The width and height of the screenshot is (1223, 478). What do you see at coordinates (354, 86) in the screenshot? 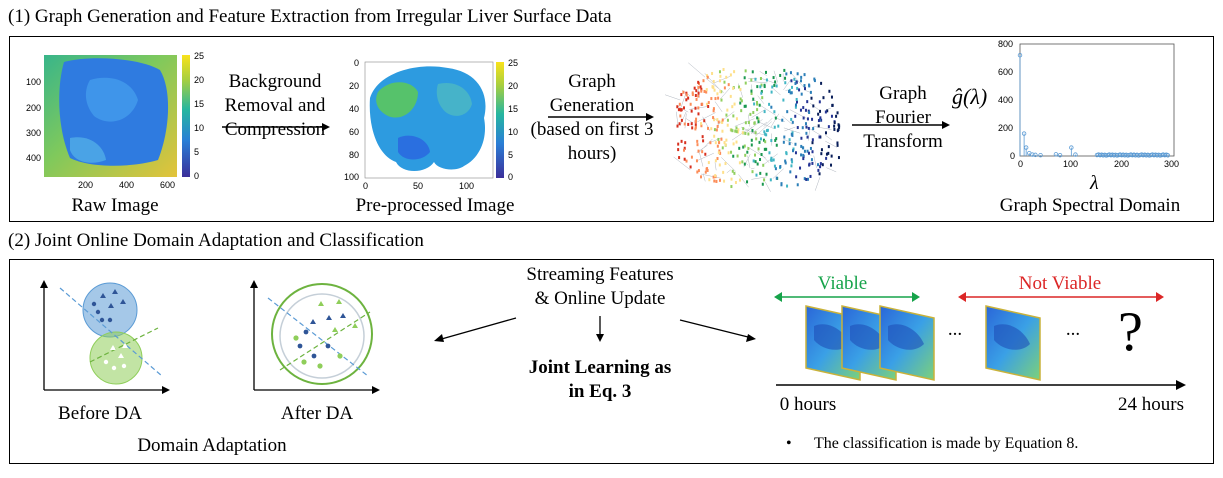
I see `pre-y-tick: 20` at bounding box center [354, 86].